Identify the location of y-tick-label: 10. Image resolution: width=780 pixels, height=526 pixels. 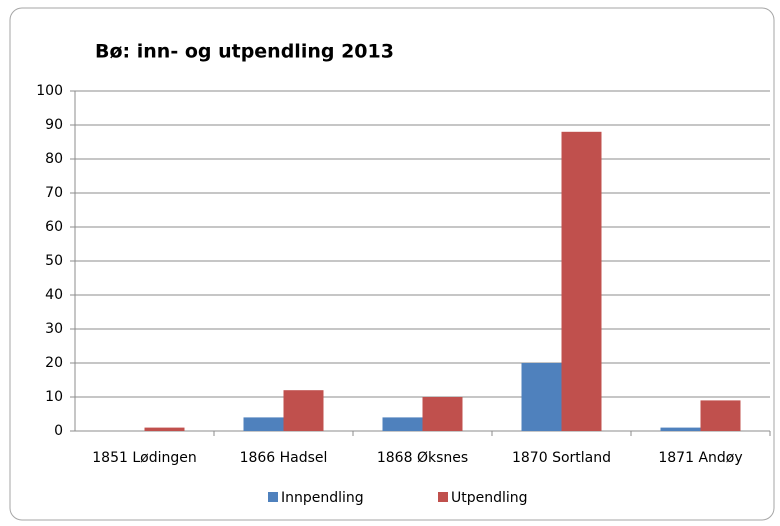
(54, 397).